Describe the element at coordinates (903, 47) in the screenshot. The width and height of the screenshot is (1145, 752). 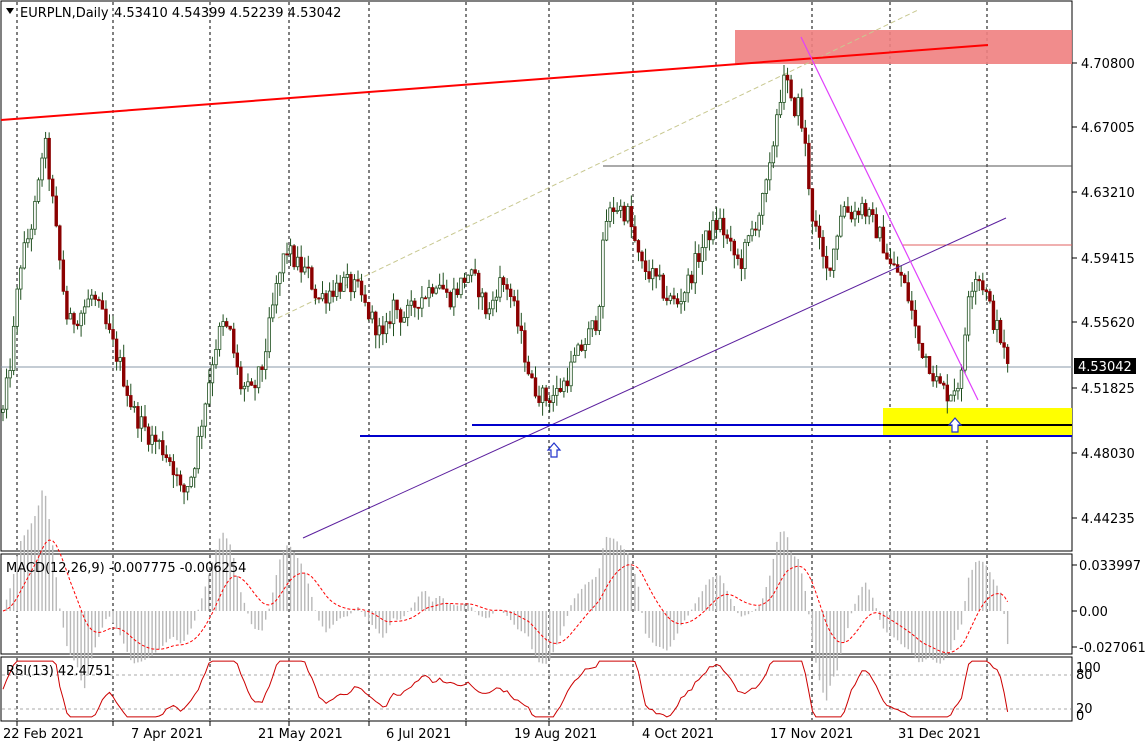
I see `resistance-zone` at that location.